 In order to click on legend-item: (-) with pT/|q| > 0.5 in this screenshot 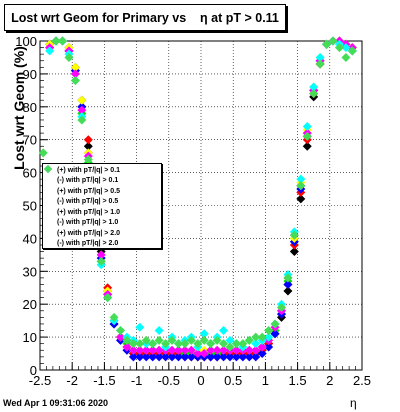, I will do `click(102, 186)`.